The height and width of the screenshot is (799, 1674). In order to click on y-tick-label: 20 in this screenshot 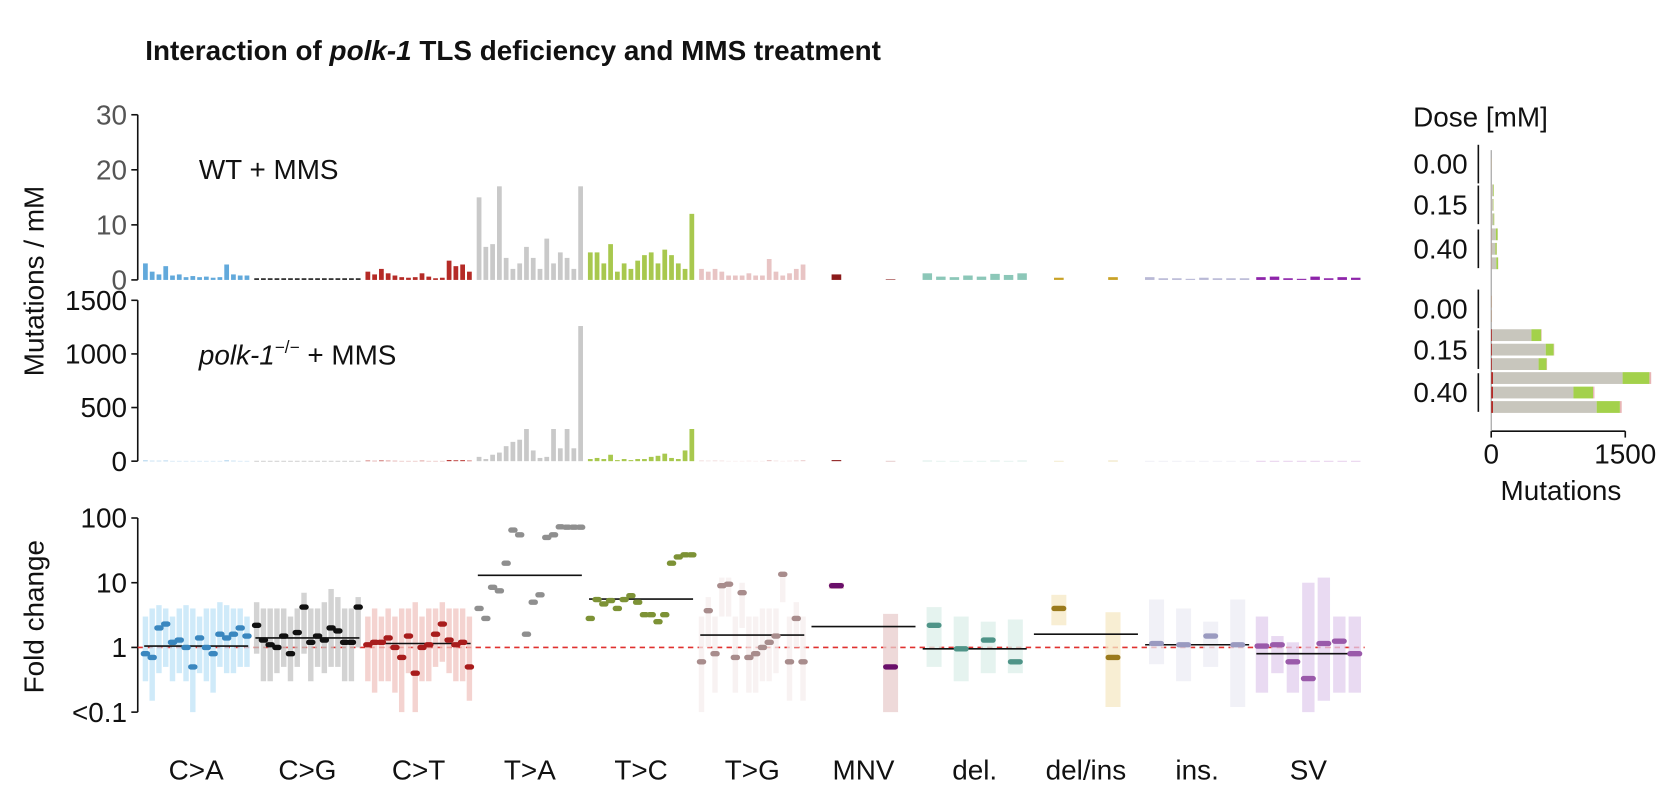, I will do `click(111, 169)`.